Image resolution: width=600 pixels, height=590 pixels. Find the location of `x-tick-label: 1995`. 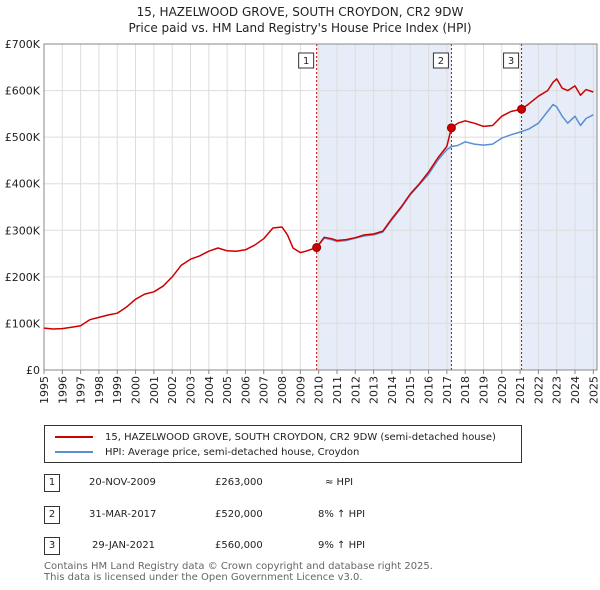

x-tick-label: 1995 is located at coordinates (44, 390).